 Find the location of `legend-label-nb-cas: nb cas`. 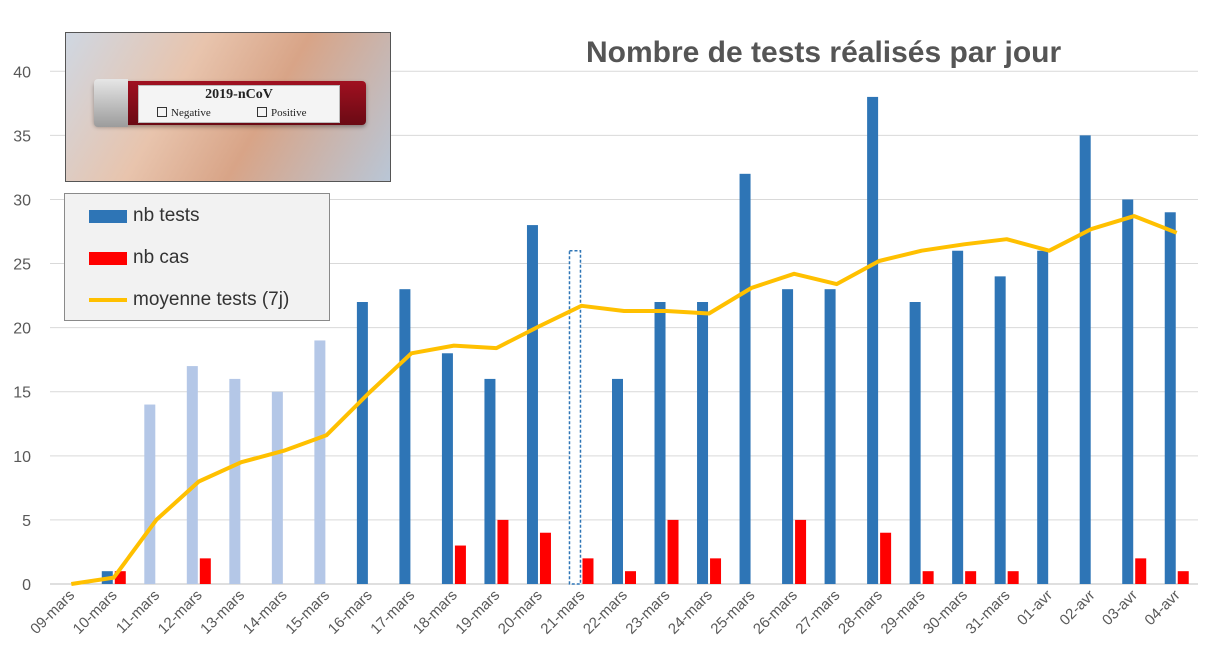

legend-label-nb-cas: nb cas is located at coordinates (161, 257).